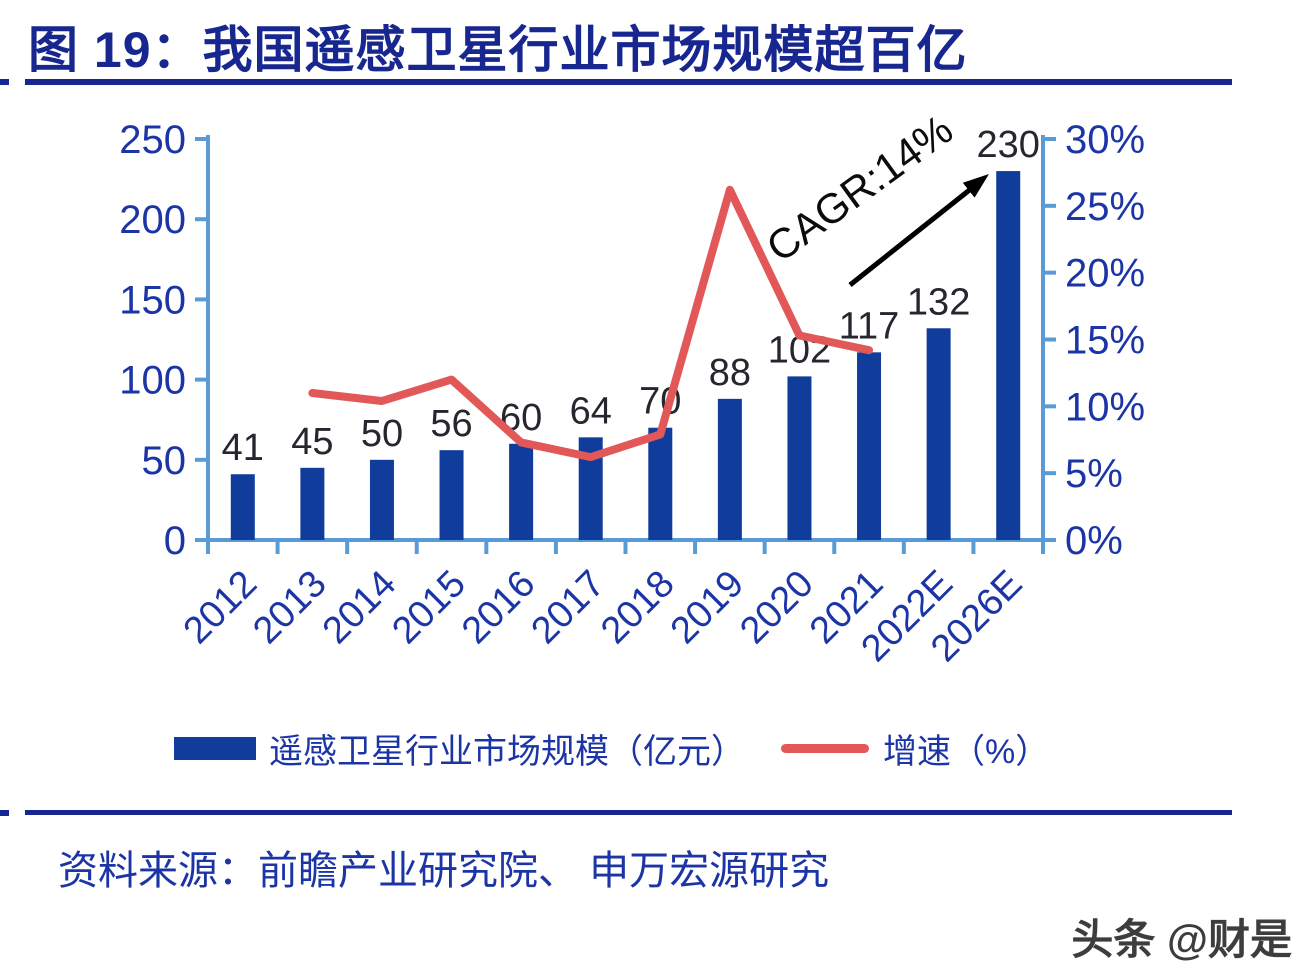 The height and width of the screenshot is (978, 1314). What do you see at coordinates (869, 446) in the screenshot?
I see `bar-2021` at bounding box center [869, 446].